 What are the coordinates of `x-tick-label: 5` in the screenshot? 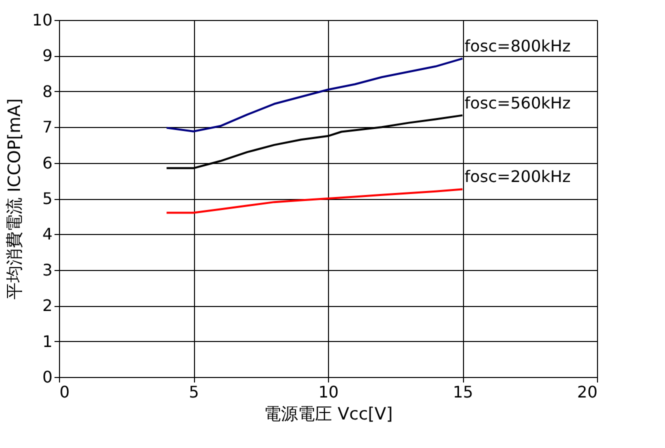 It's located at (194, 392).